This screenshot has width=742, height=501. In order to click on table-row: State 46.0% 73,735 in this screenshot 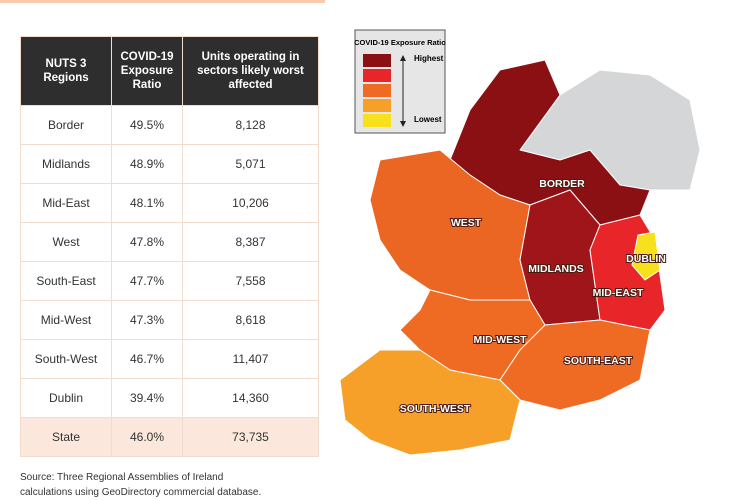, I will do `click(169, 437)`.